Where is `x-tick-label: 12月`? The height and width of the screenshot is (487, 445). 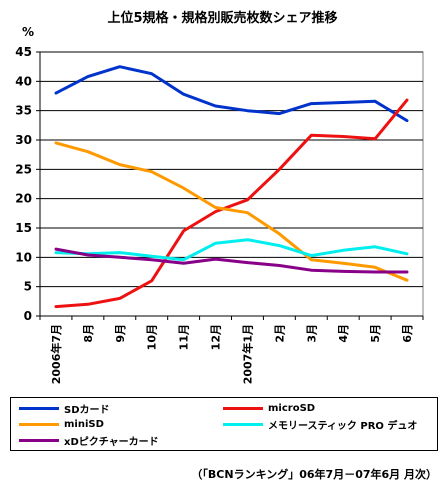 x-tick-label: 12月 is located at coordinates (216, 337).